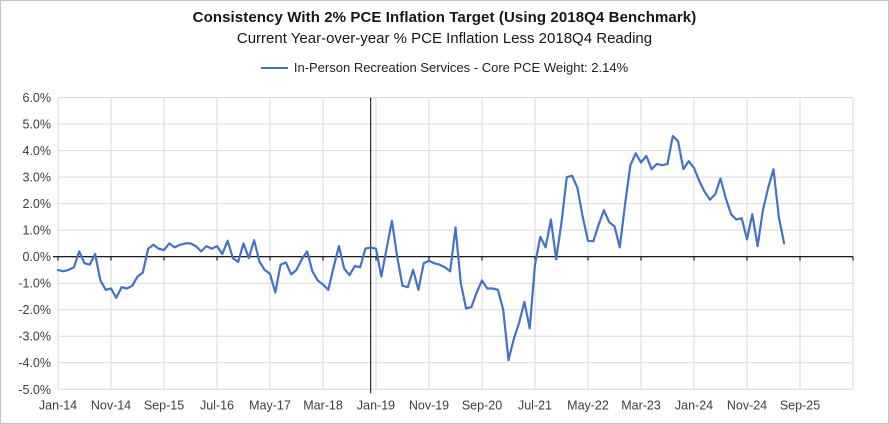 This screenshot has width=889, height=424. I want to click on y-tick-label: -4.0%, so click(34, 363).